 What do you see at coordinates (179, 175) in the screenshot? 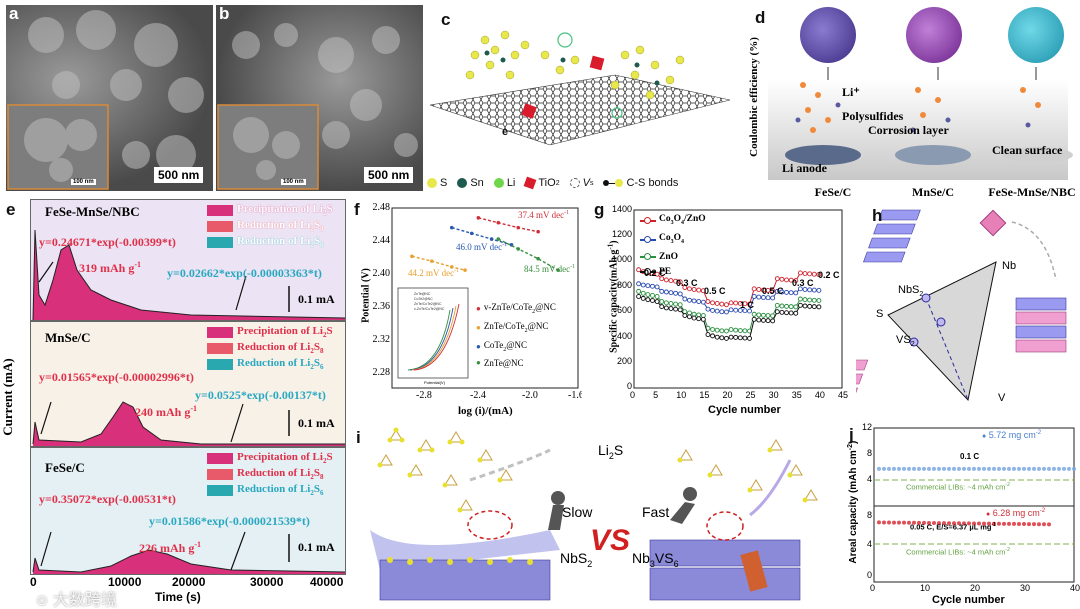
I see `panel-a-scale-bar: 500 nm` at bounding box center [179, 175].